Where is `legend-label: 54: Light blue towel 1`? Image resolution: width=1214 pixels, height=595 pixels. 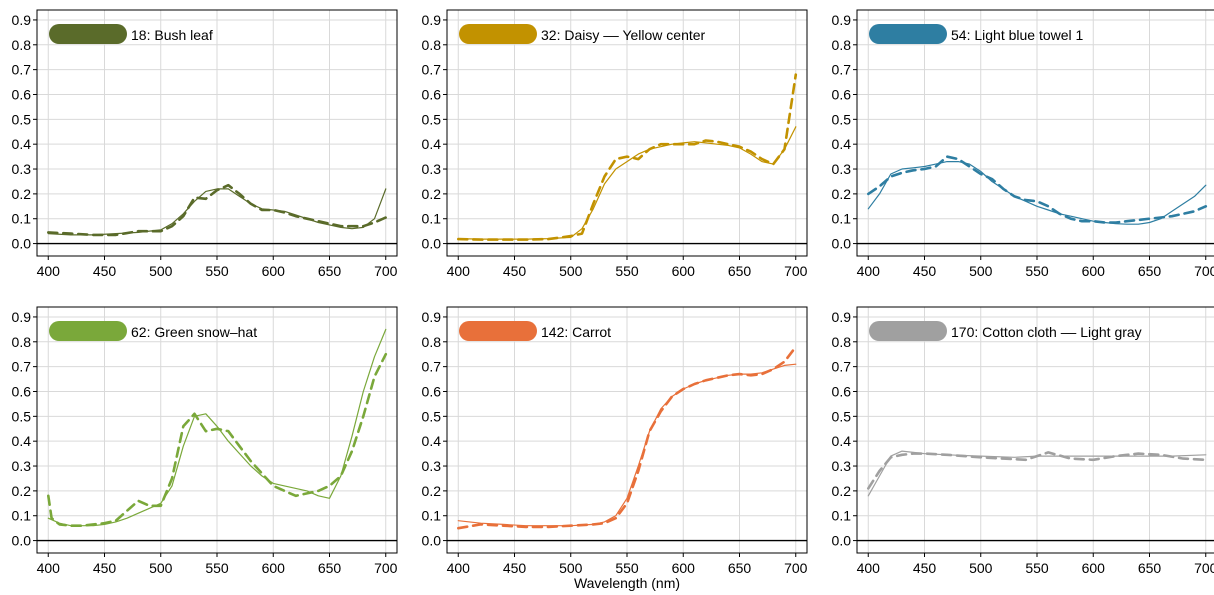 legend-label: 54: Light blue towel 1 is located at coordinates (1017, 35).